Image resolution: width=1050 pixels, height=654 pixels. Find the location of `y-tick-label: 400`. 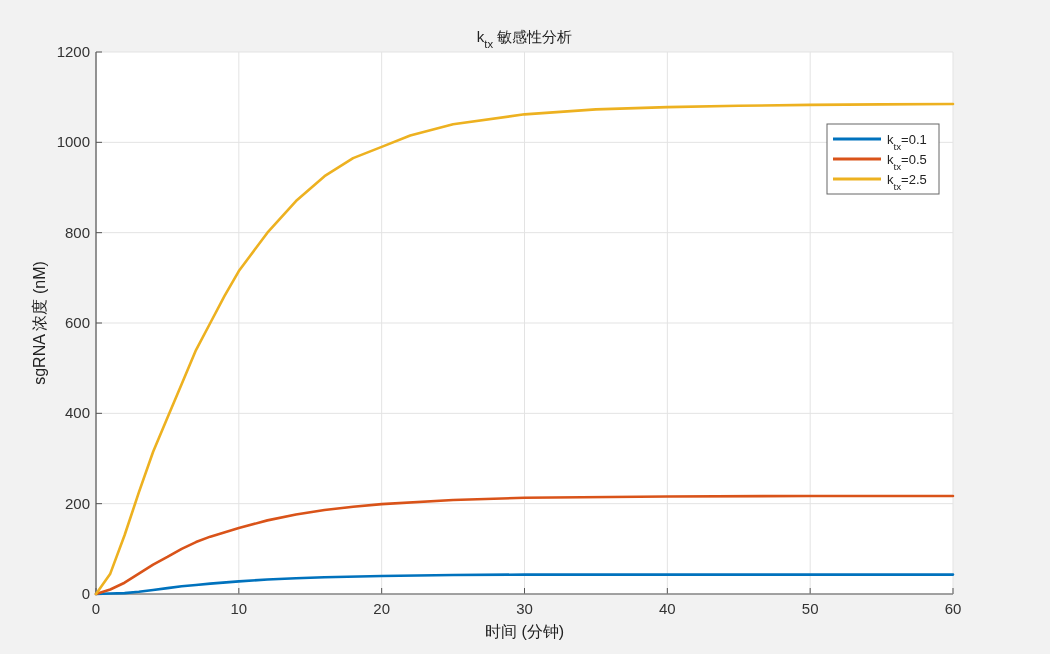

y-tick-label: 400 is located at coordinates (77, 413).